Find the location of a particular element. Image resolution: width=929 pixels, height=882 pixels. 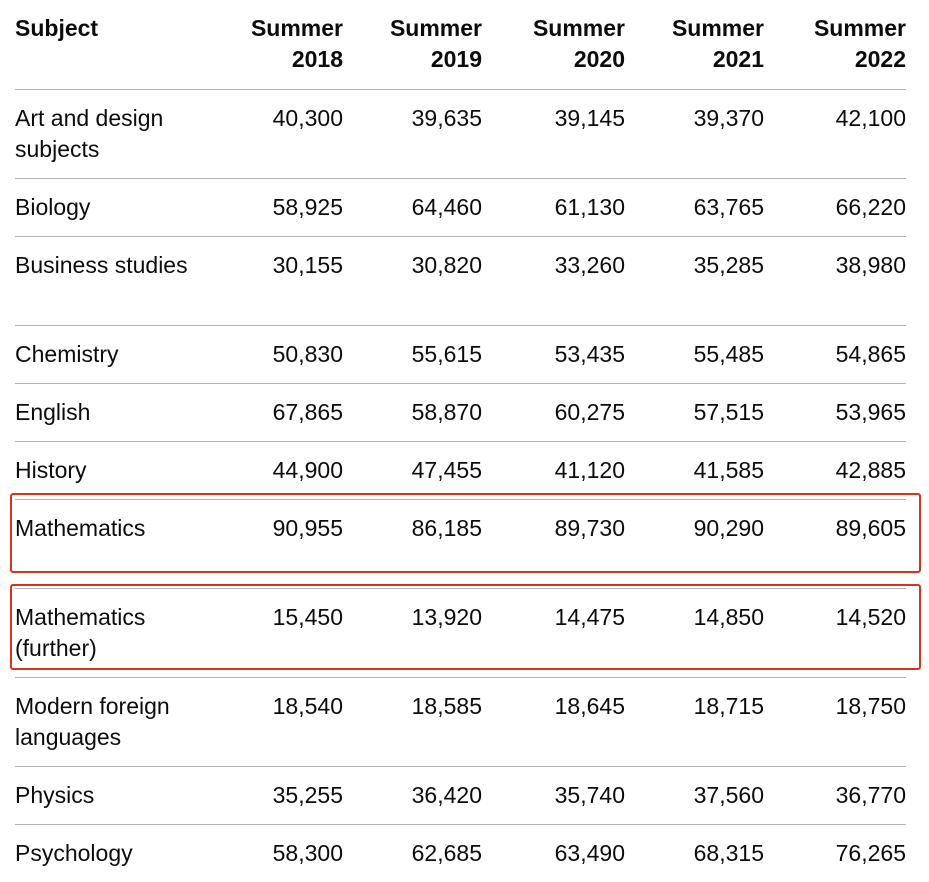

row-value: 44,900 is located at coordinates (284, 471).